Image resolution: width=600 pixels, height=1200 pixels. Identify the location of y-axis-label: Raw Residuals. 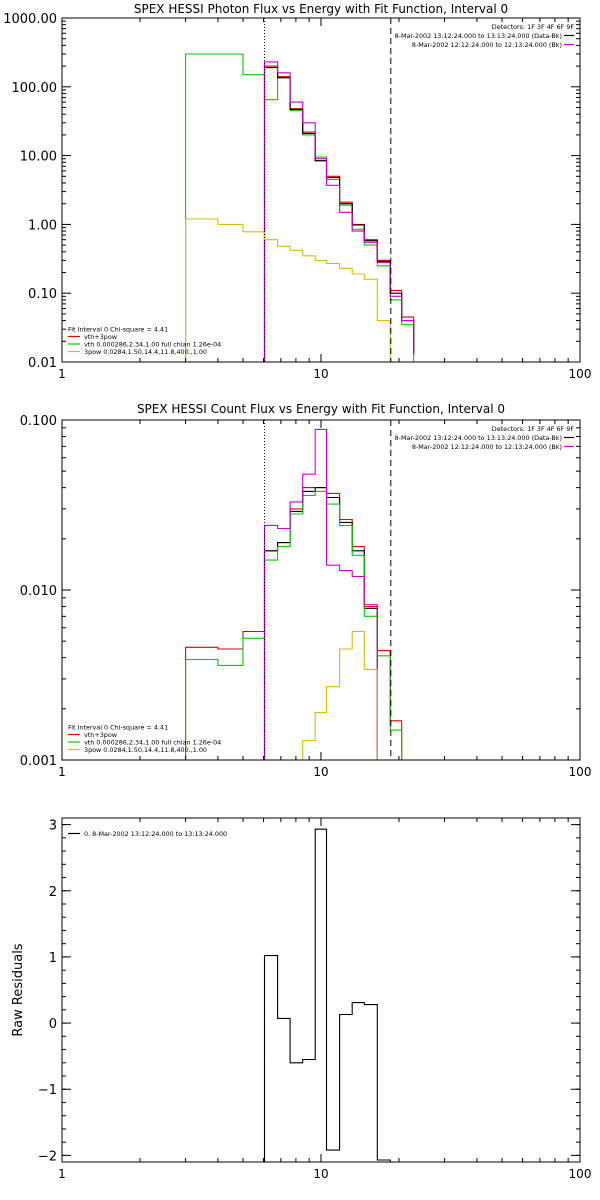
(18, 989).